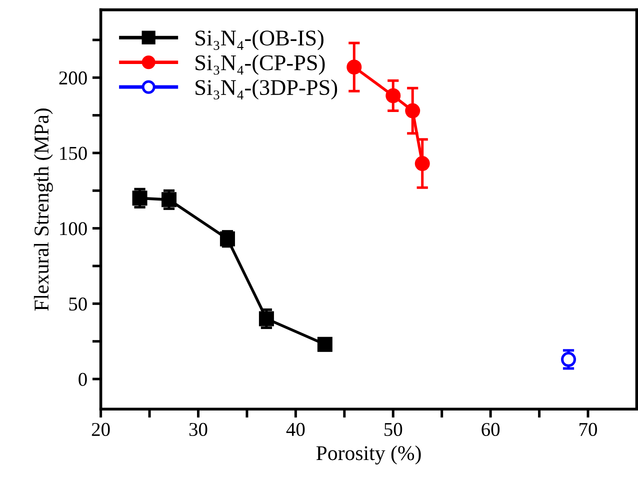 This screenshot has height=490, width=638. Describe the element at coordinates (295, 429) in the screenshot. I see `x-tick-label: 40` at that location.